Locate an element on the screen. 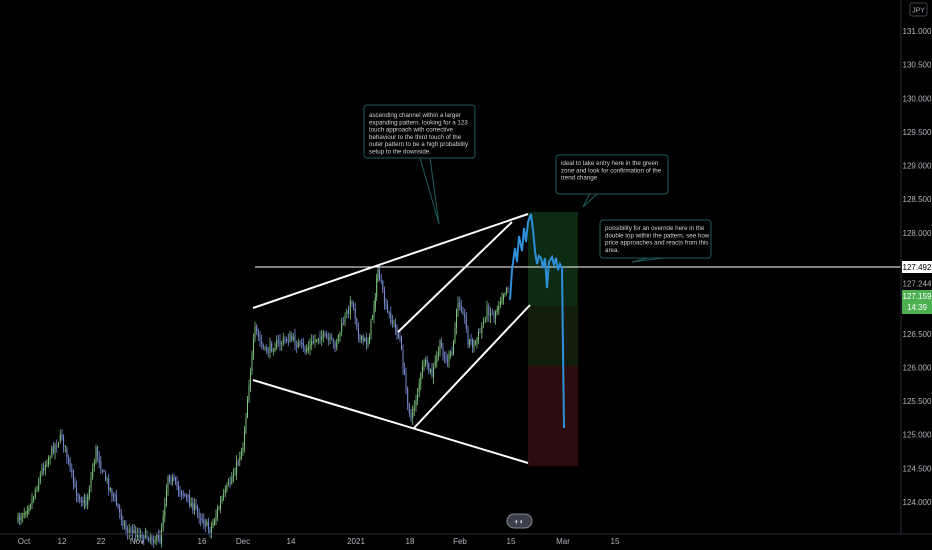 The width and height of the screenshot is (932, 550). currency-badge-text: JPY is located at coordinates (918, 11).